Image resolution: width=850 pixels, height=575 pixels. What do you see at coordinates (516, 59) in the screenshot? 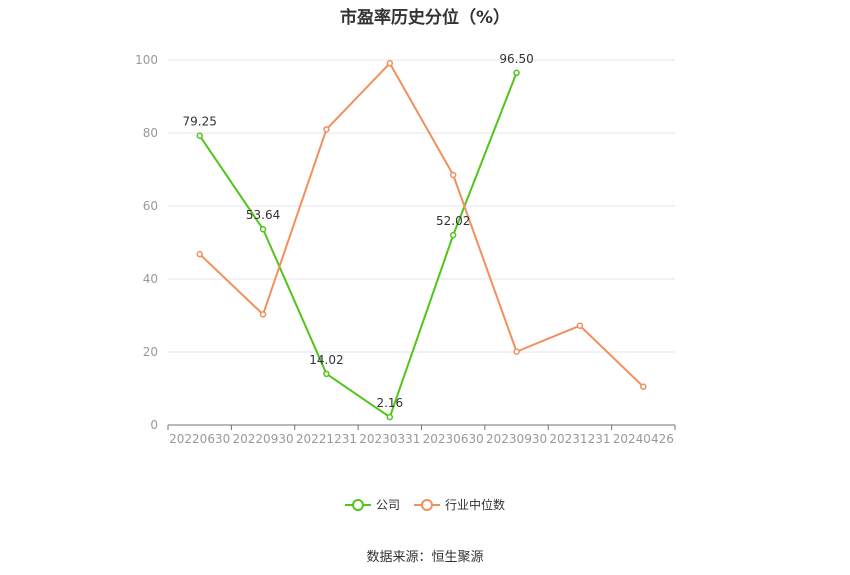
I see `data-label: 96.50` at bounding box center [516, 59].